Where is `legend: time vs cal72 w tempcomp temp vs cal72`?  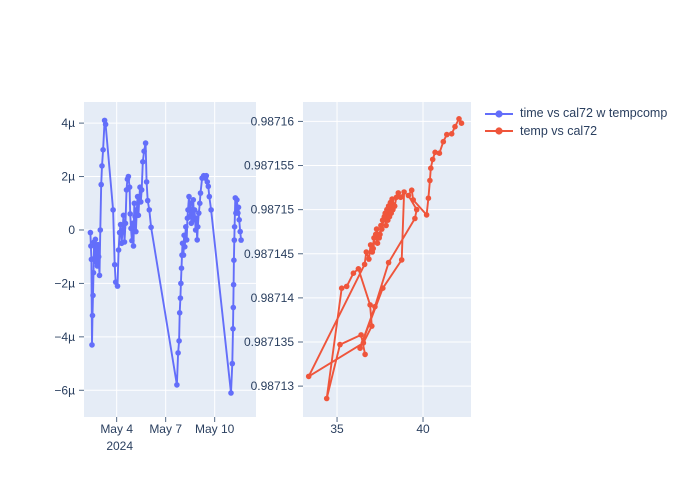 legend: time vs cal72 w tempcomp temp vs cal72 is located at coordinates (575, 122).